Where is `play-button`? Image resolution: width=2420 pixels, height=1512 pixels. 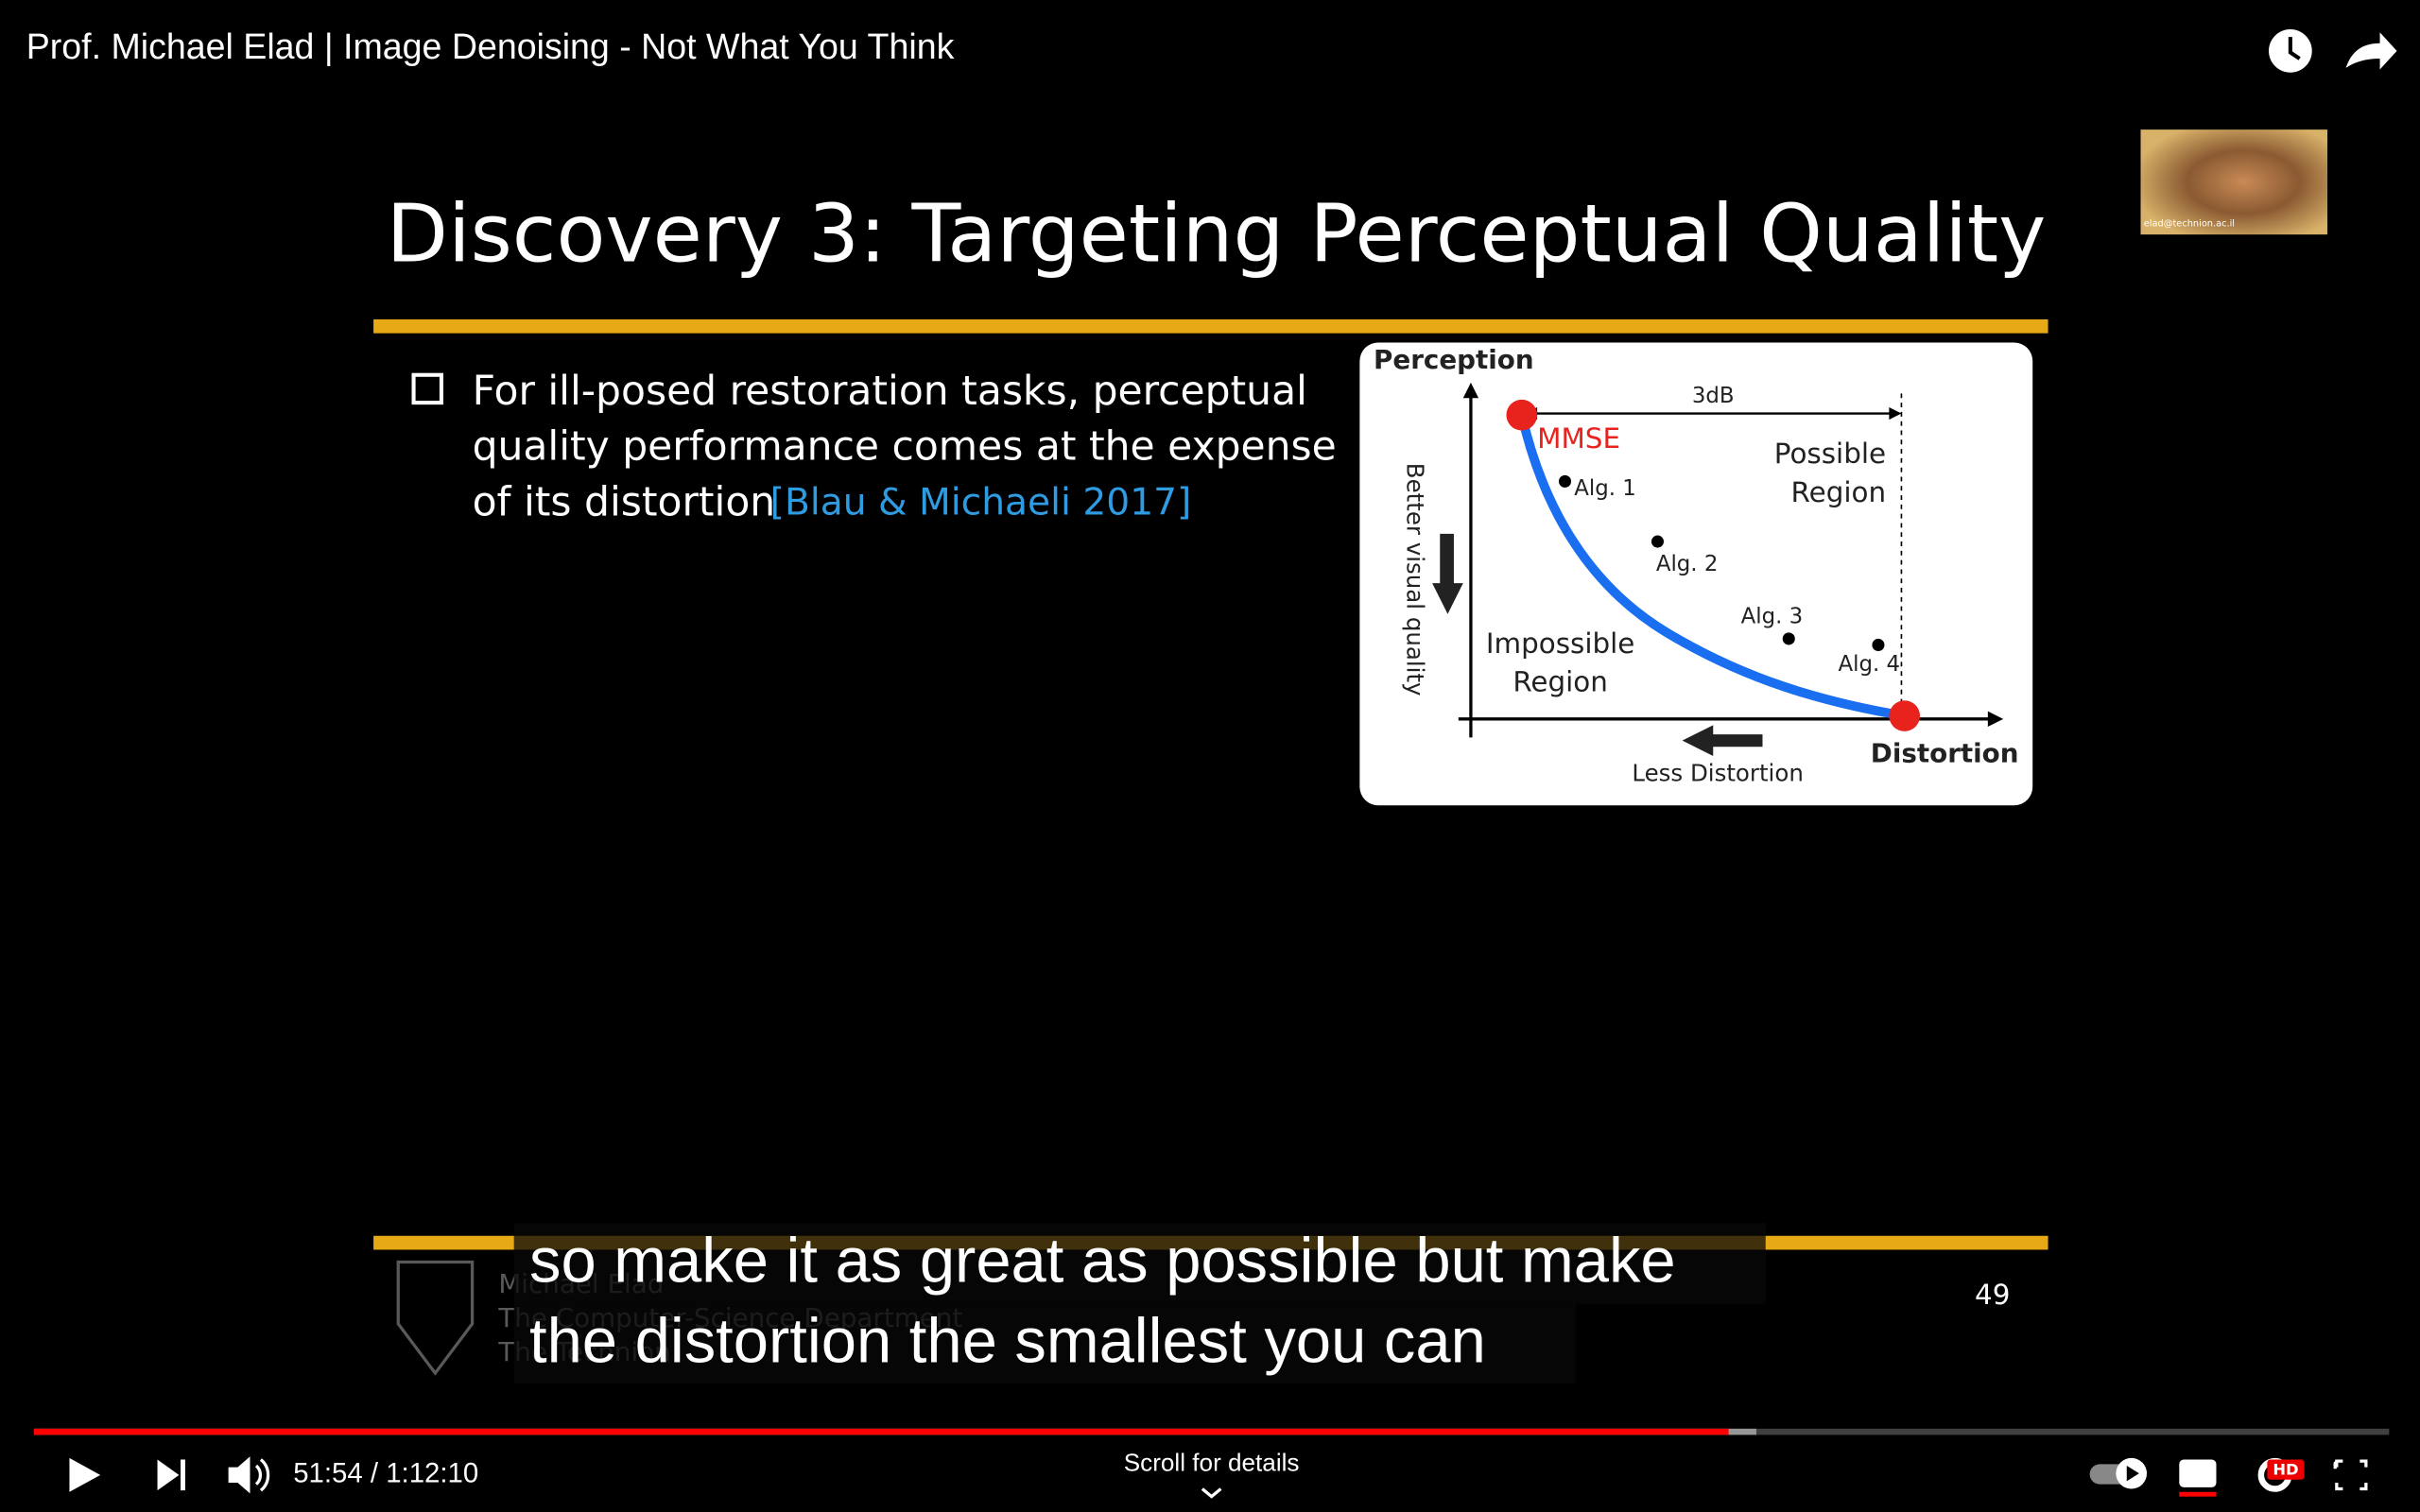 play-button is located at coordinates (85, 1474).